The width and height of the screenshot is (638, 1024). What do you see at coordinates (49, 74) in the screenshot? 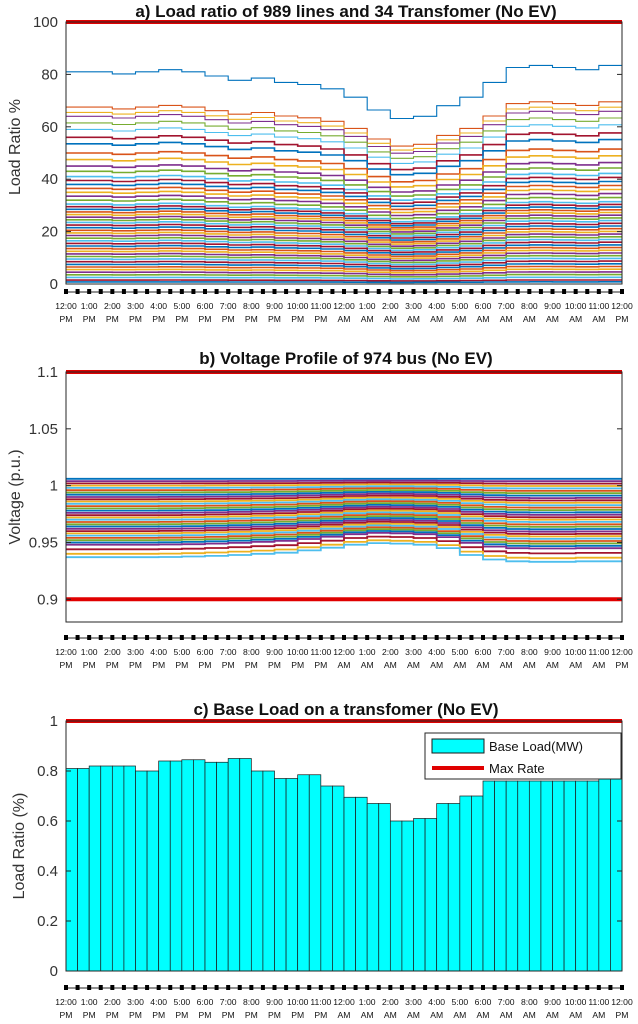
I see `panel-a-ytick-label: 80` at bounding box center [49, 74].